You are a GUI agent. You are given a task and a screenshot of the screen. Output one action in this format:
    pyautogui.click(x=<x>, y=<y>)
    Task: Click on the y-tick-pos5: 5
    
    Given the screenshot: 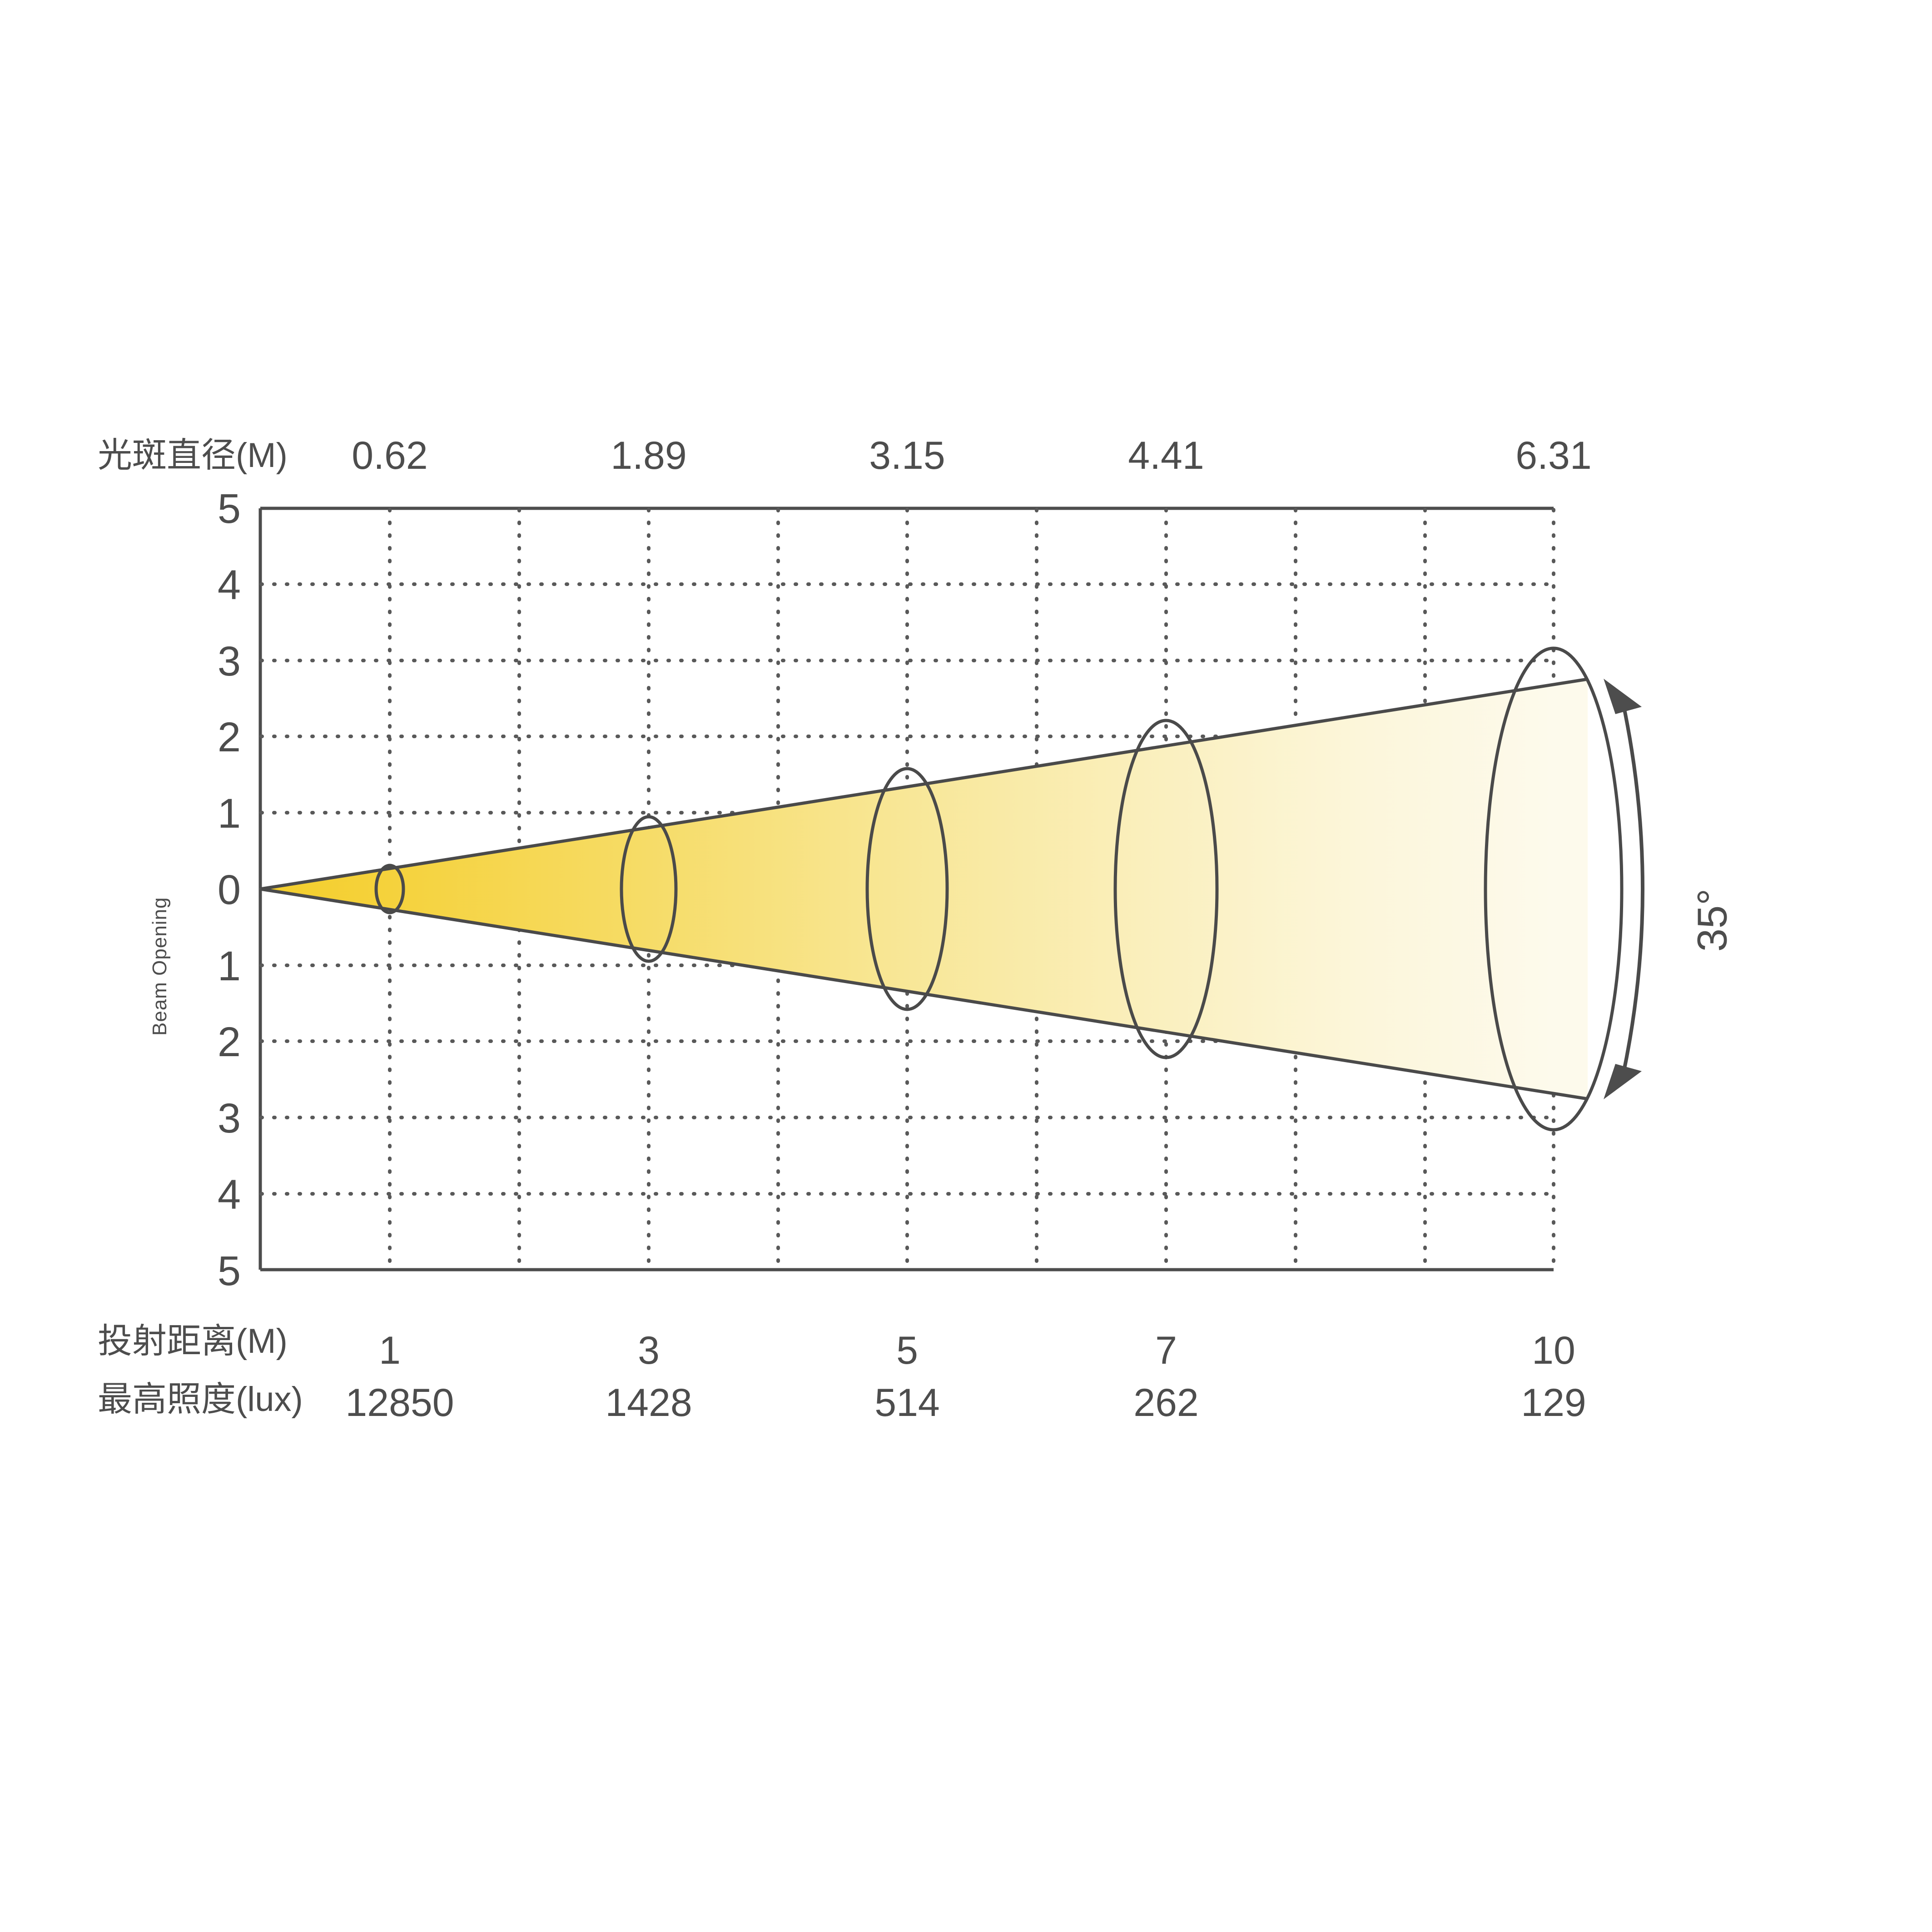 What is the action you would take?
    pyautogui.click(x=229, y=509)
    